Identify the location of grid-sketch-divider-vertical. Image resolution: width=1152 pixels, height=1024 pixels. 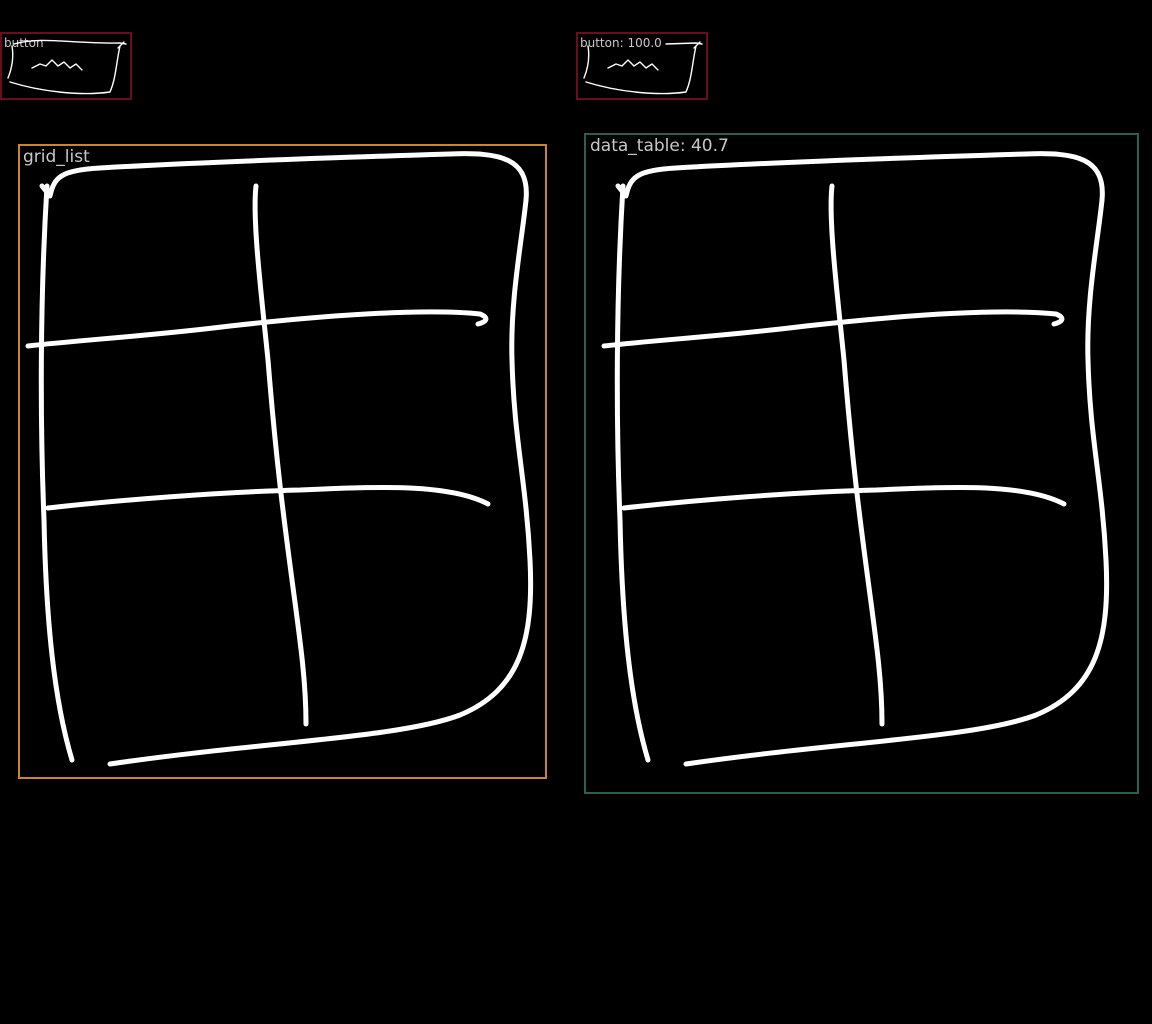
(280, 455).